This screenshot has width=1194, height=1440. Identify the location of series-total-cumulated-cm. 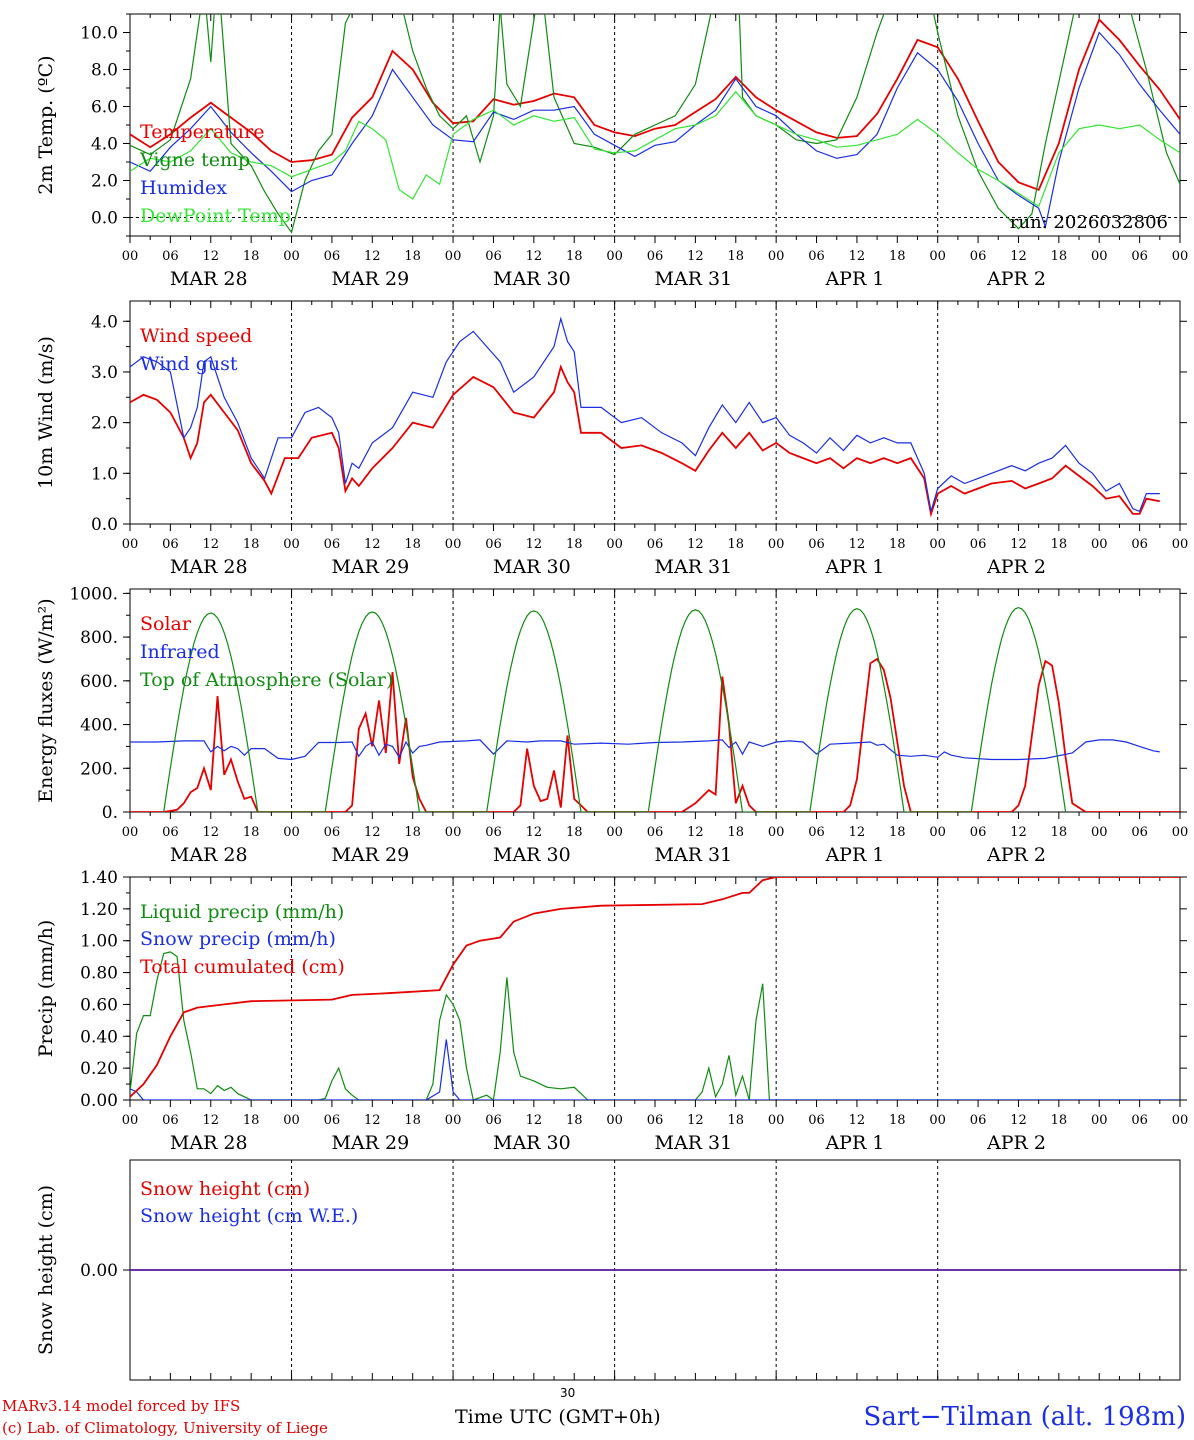
(655, 987).